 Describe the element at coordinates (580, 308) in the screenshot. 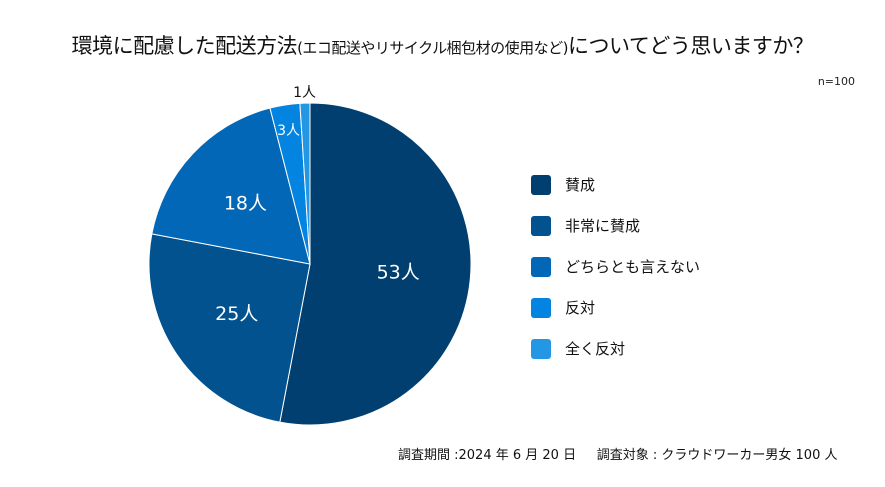

I see `legend-label: 反対` at that location.